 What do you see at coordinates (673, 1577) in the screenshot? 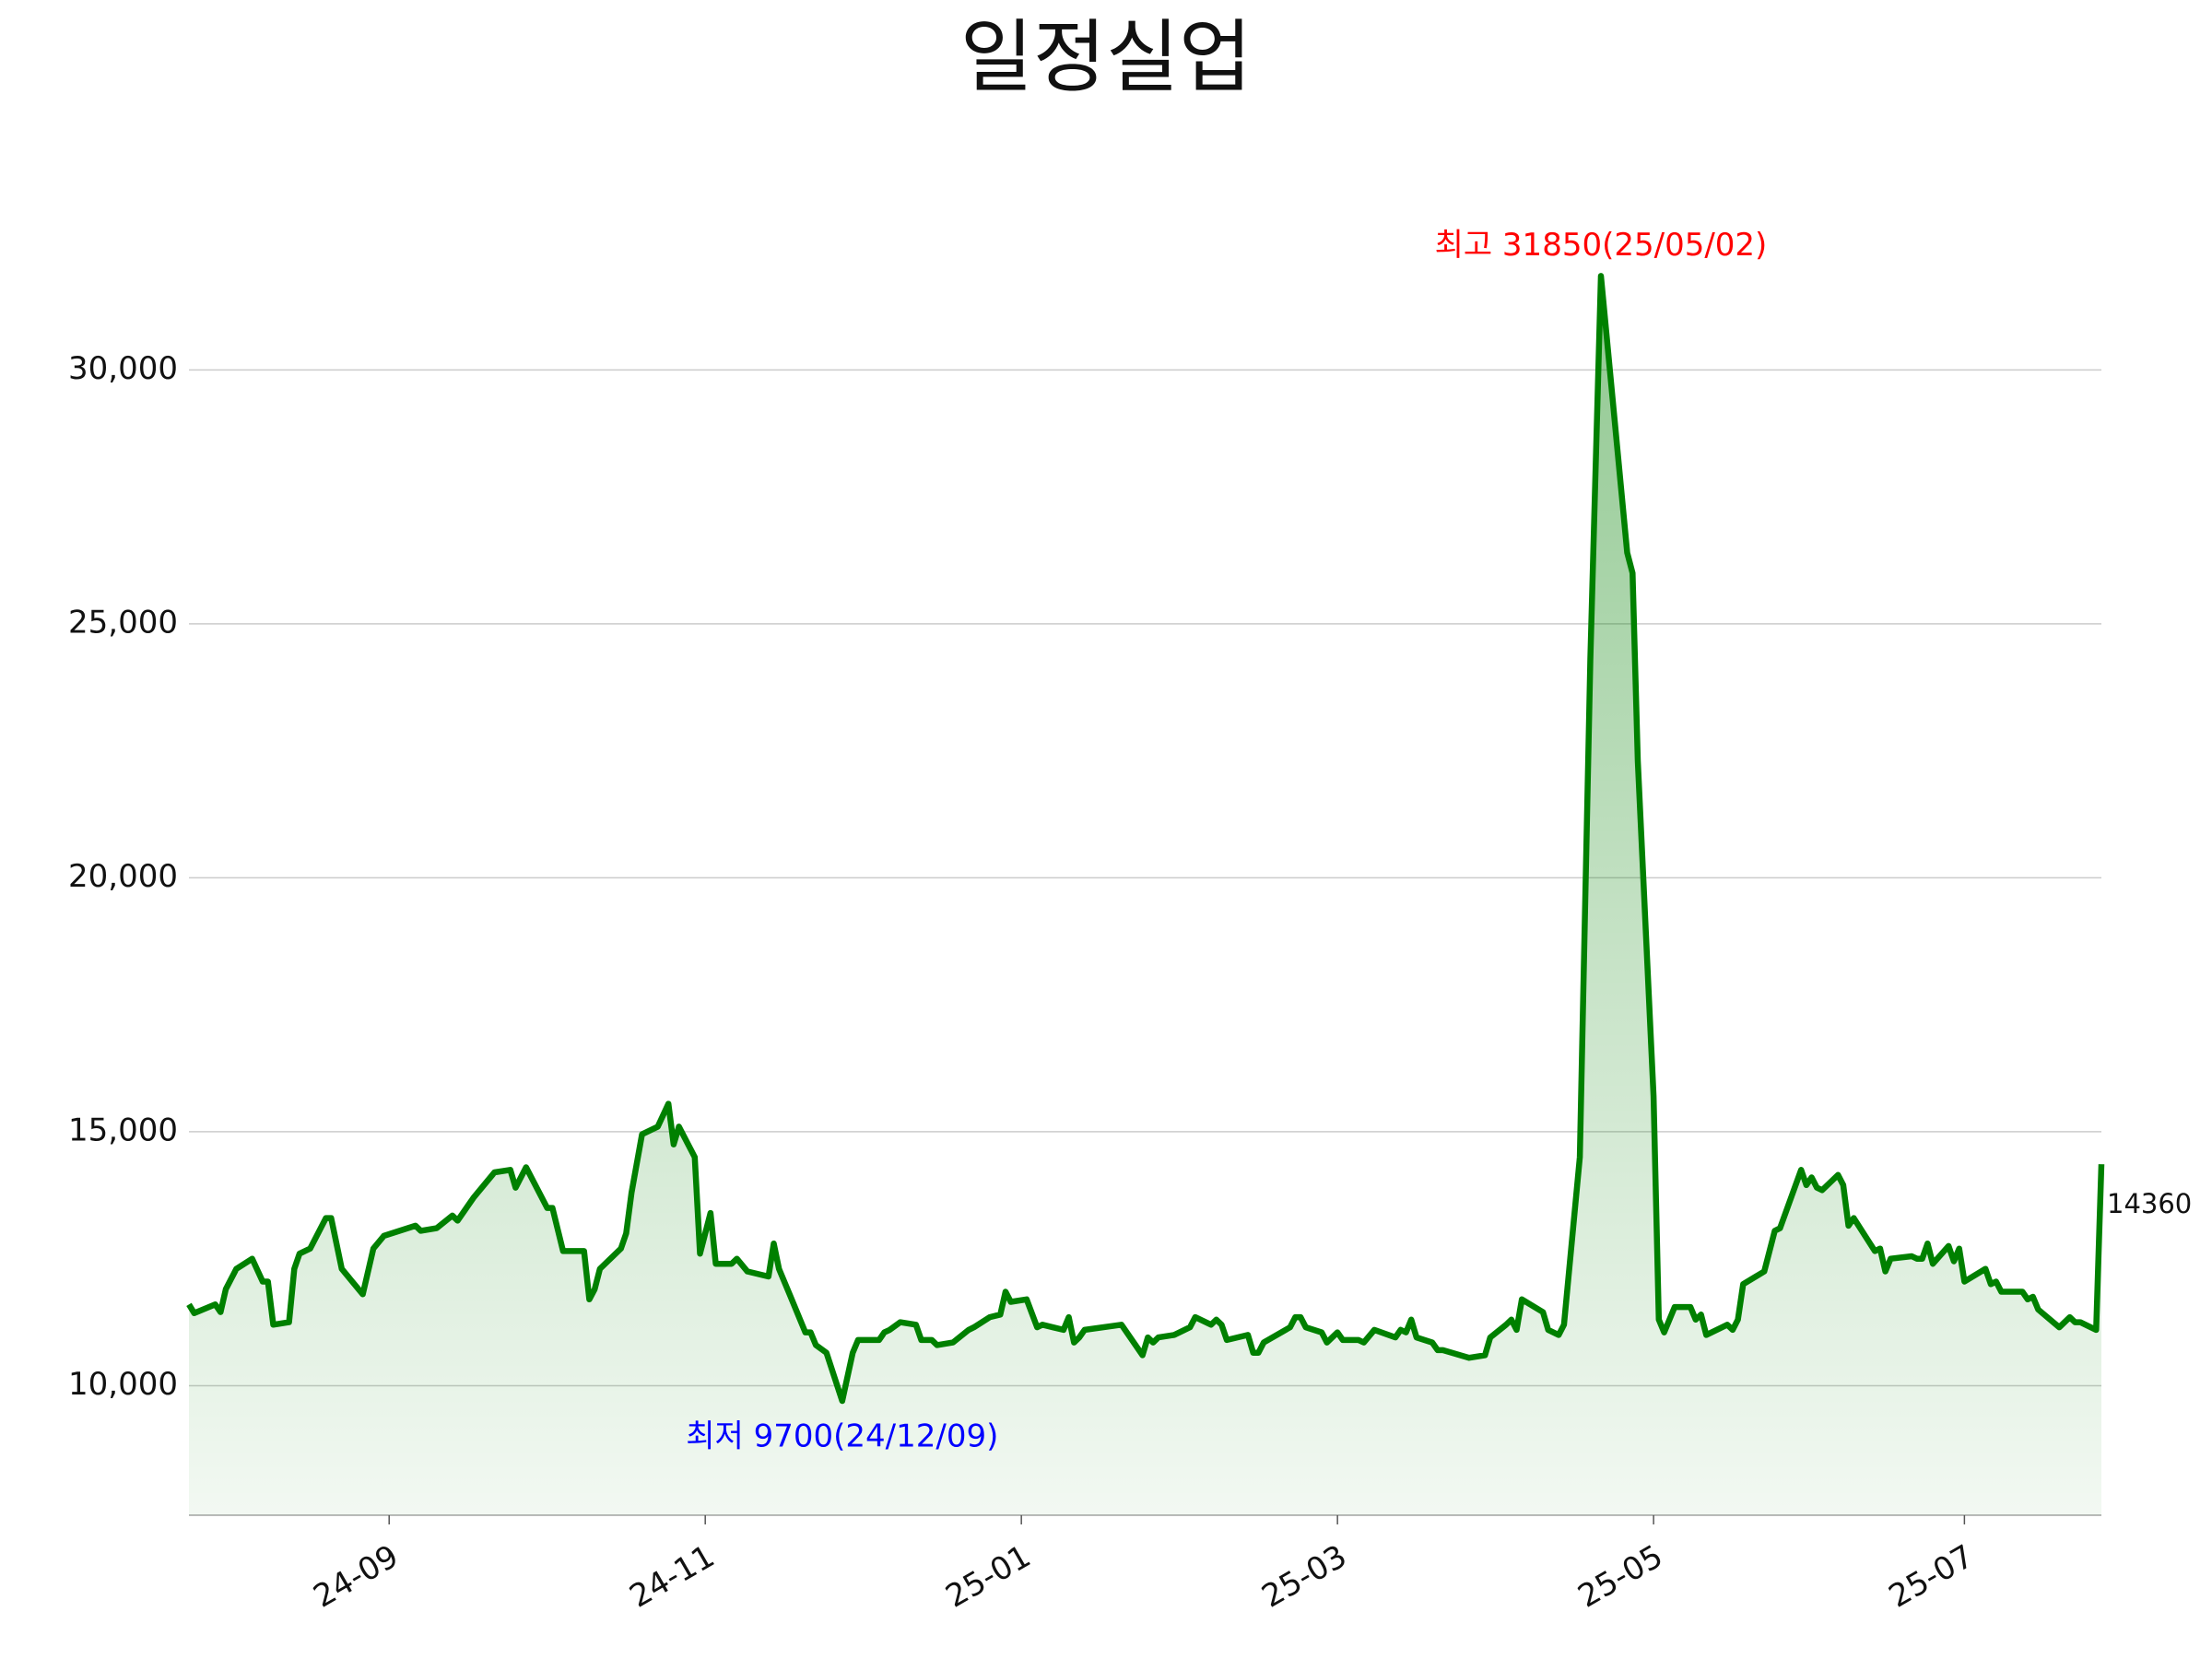
I see `x-tick-label: 24-11` at bounding box center [673, 1577].